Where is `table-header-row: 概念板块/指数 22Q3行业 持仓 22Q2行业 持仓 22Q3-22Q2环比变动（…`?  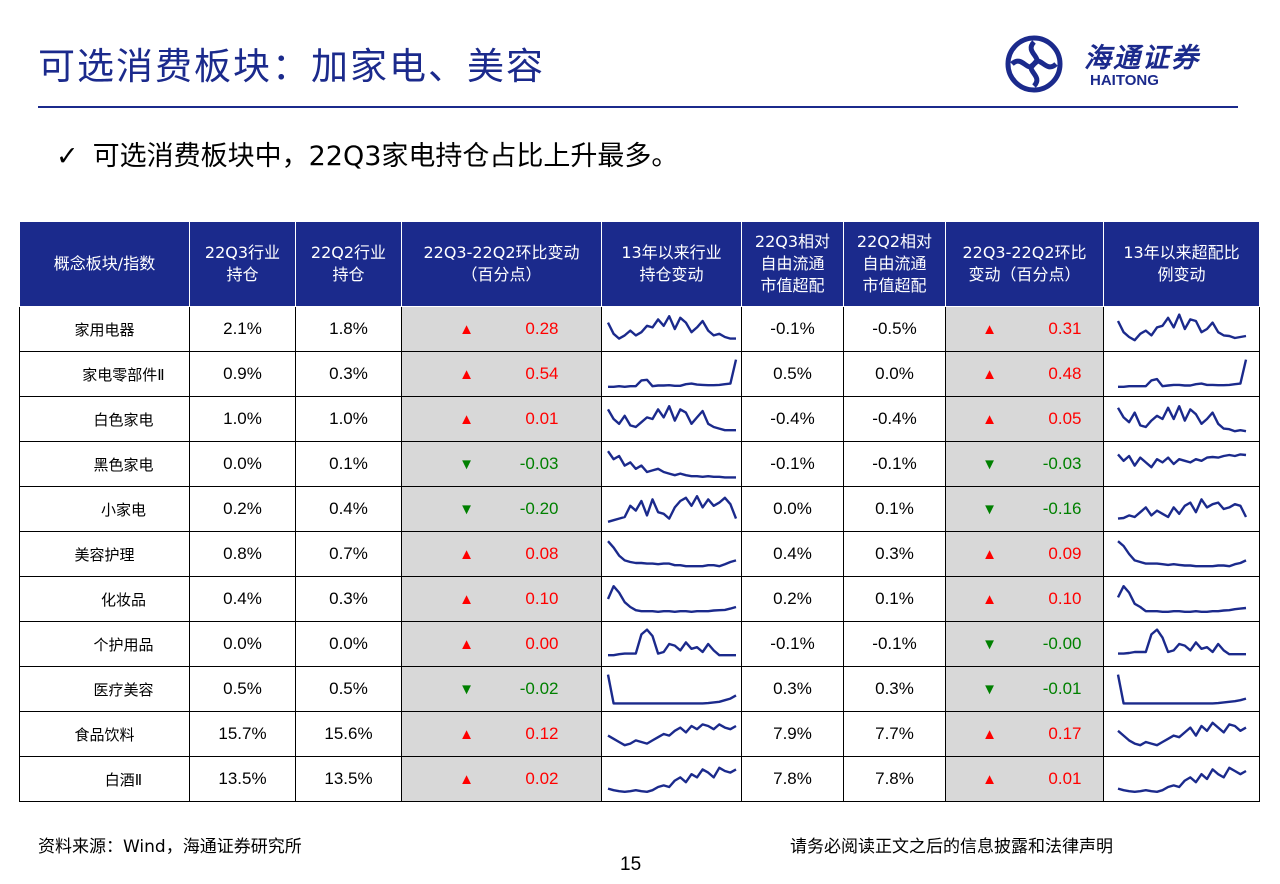 table-header-row: 概念板块/指数 22Q3行业 持仓 22Q2行业 持仓 22Q3-22Q2环比变动（… is located at coordinates (639, 264).